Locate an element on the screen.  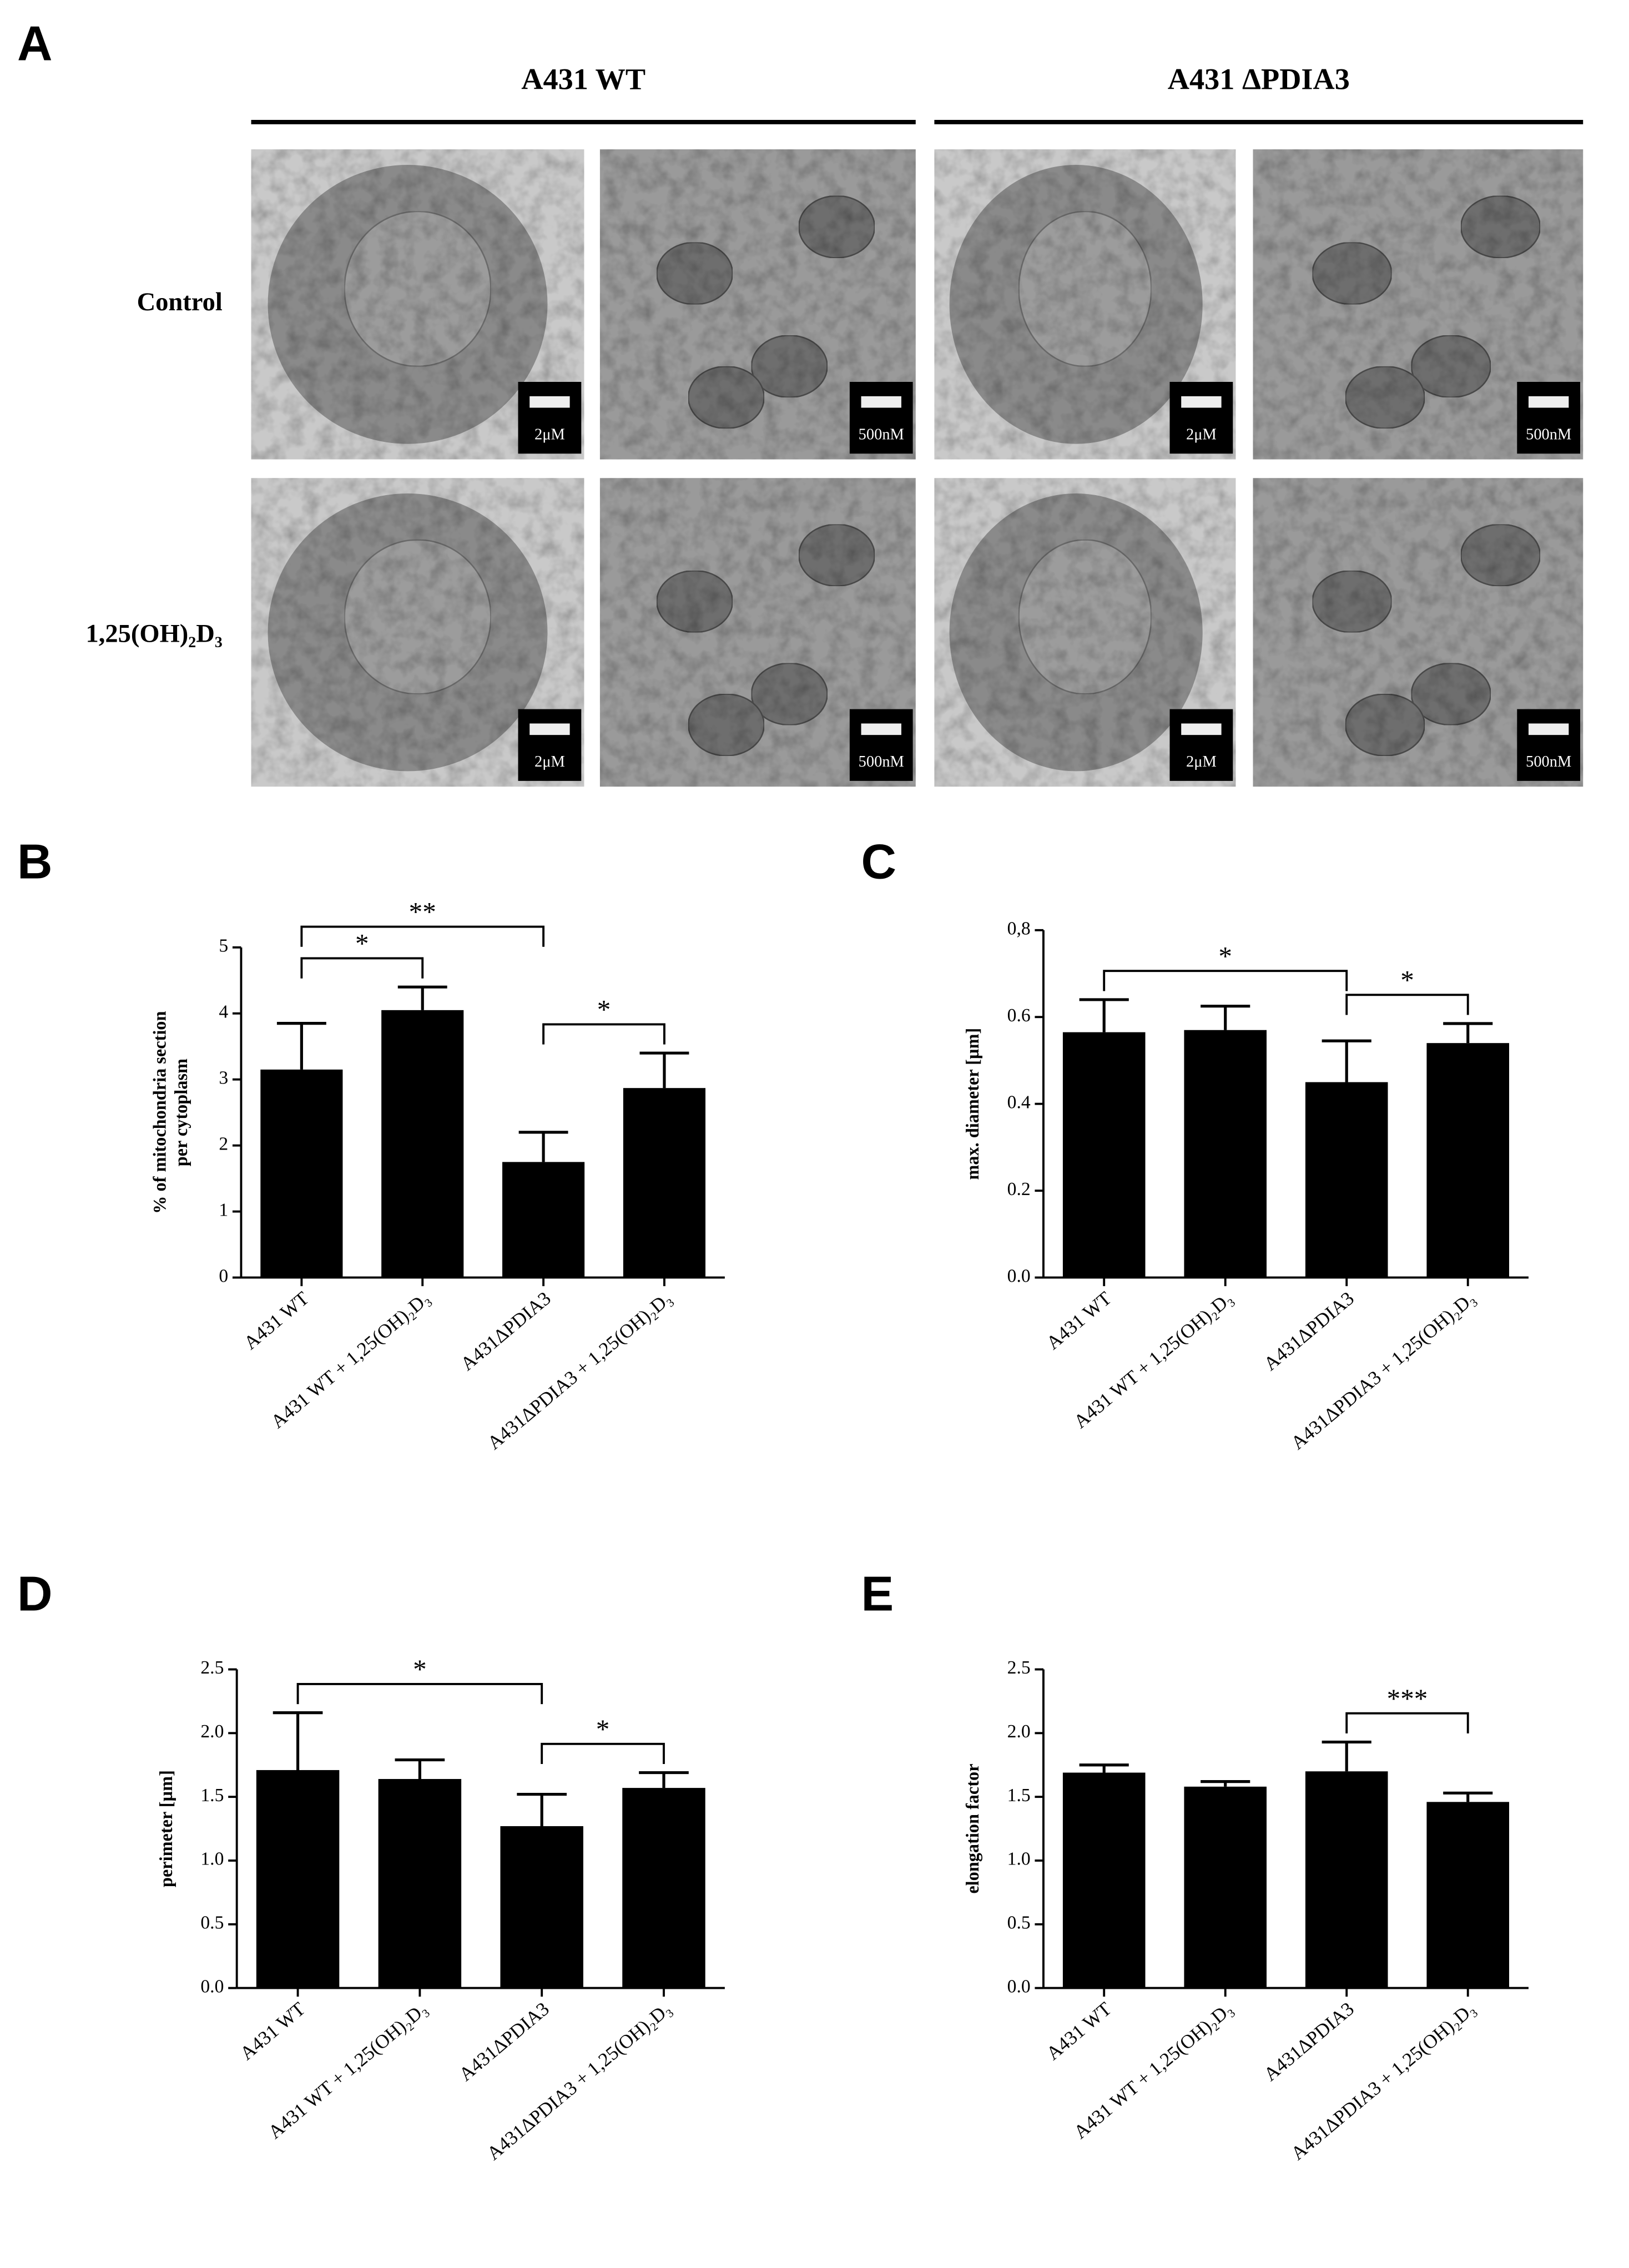
y-tick-label: 0 is located at coordinates (223, 1276).